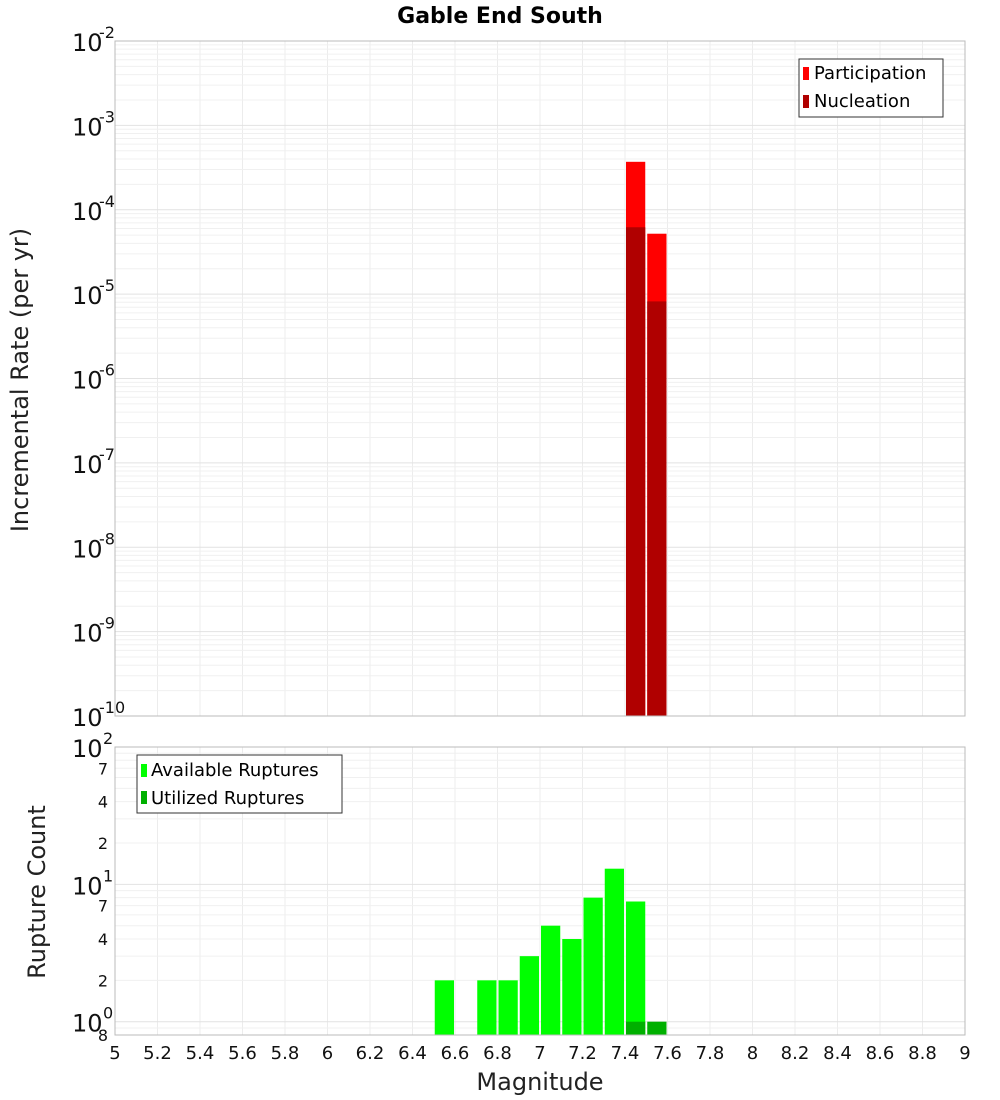  I want to click on top-y-tick-exponent: -4, so click(107, 201).